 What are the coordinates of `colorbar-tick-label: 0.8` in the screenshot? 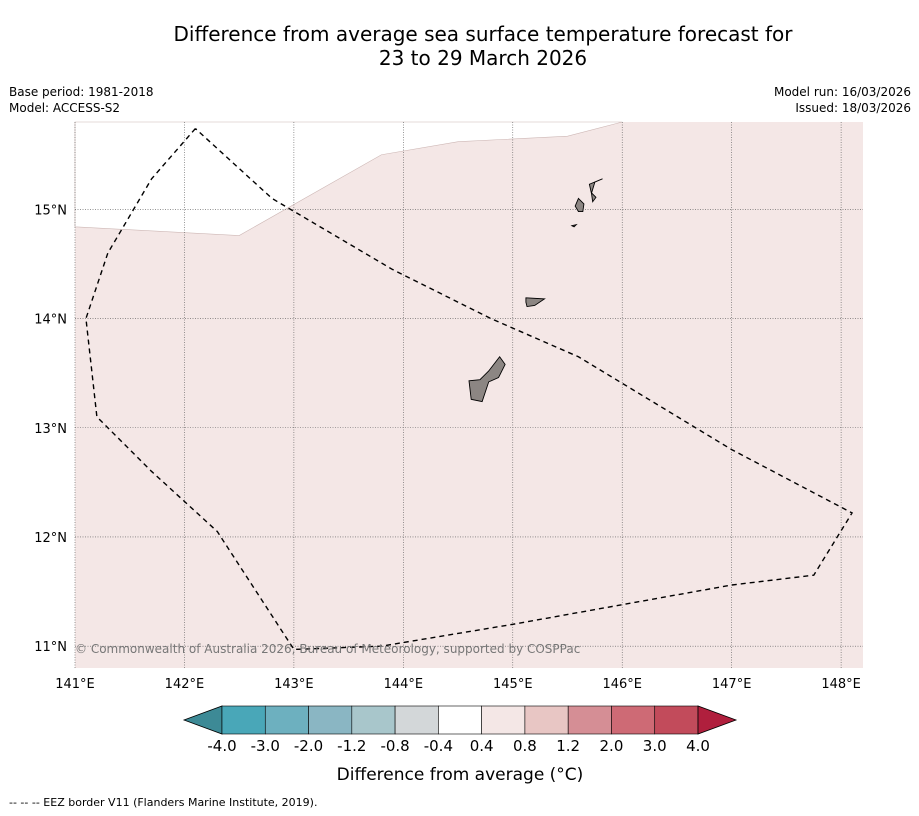 It's located at (525, 746).